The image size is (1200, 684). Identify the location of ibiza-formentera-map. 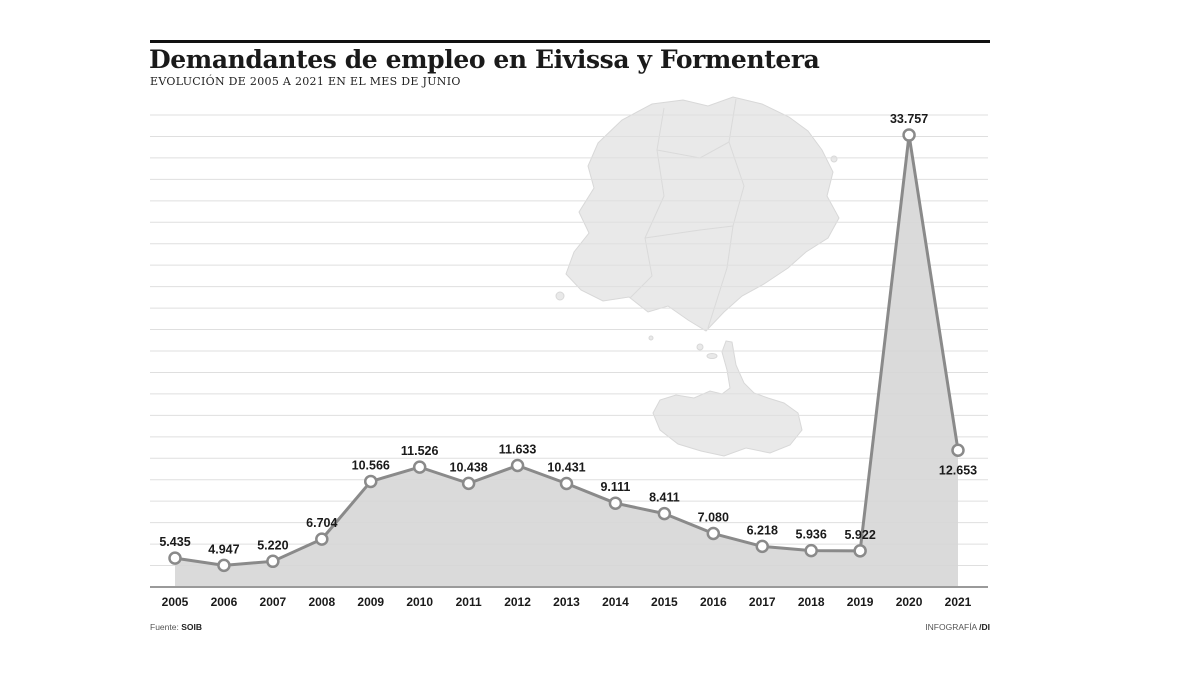
(697, 276).